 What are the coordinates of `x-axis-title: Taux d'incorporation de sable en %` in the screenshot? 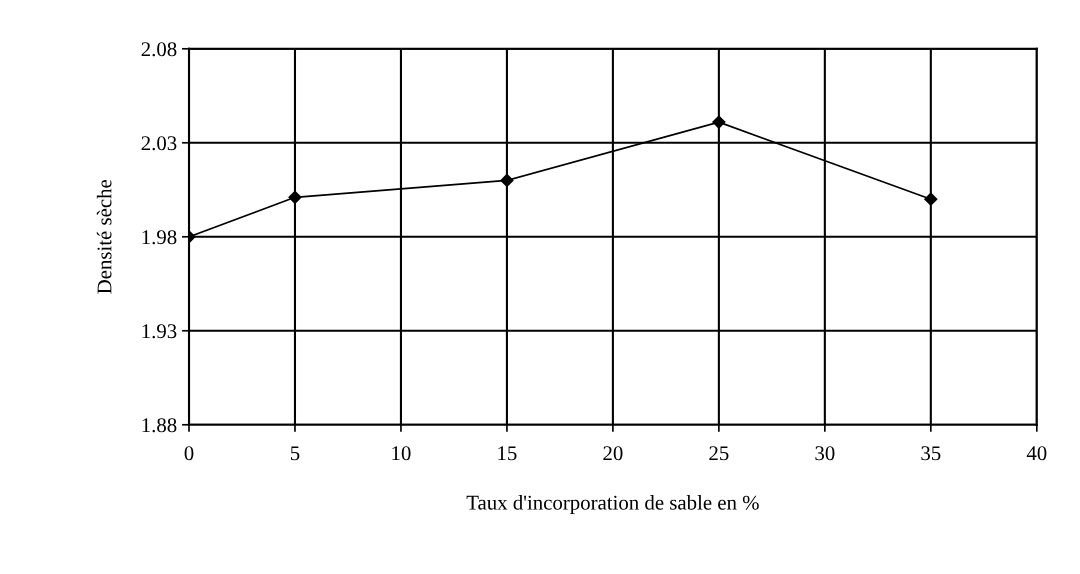 It's located at (612, 504).